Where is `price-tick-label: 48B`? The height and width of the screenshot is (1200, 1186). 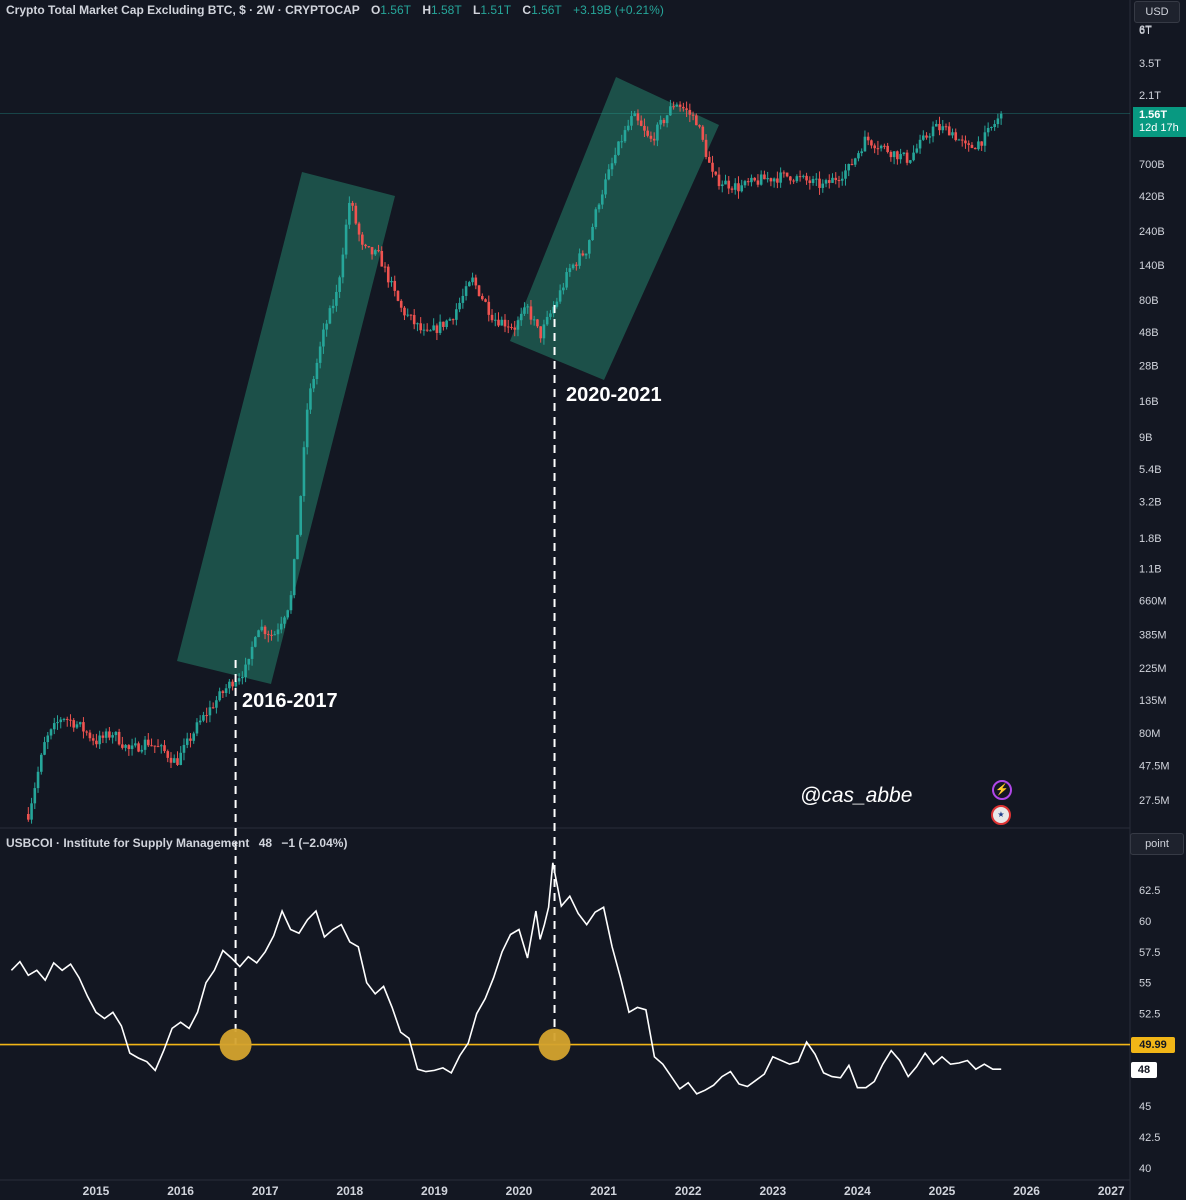
price-tick-label: 48B is located at coordinates (1149, 333).